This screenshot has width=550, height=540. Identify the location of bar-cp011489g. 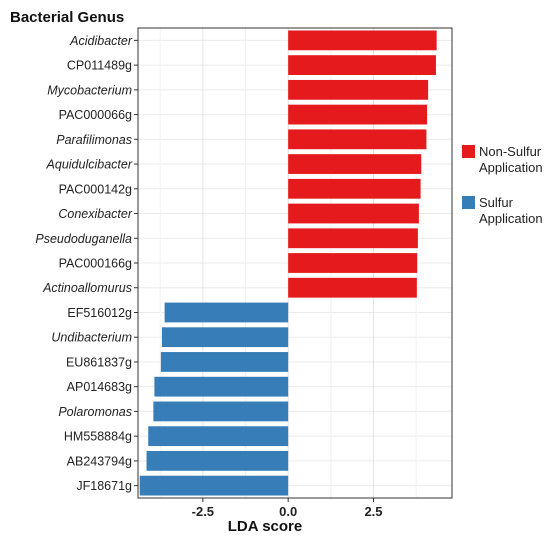
(362, 65).